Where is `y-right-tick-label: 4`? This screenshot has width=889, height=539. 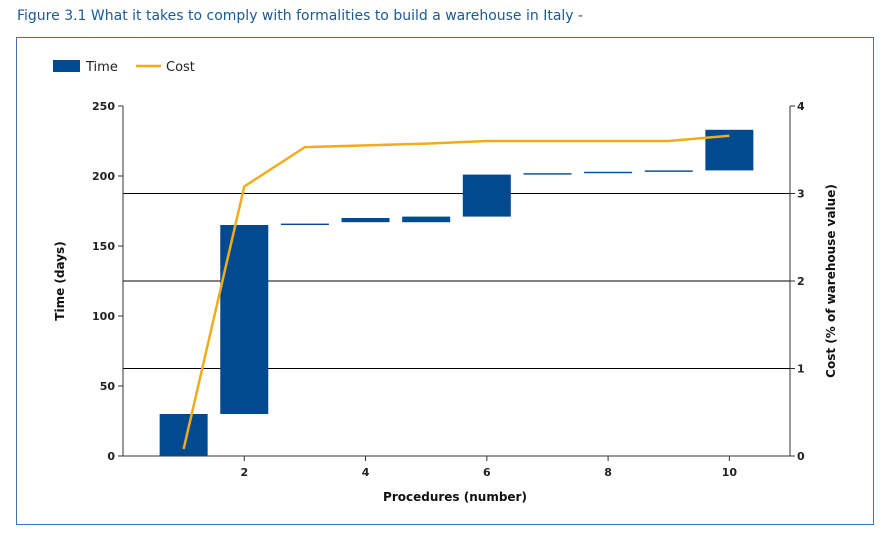
y-right-tick-label: 4 is located at coordinates (801, 106).